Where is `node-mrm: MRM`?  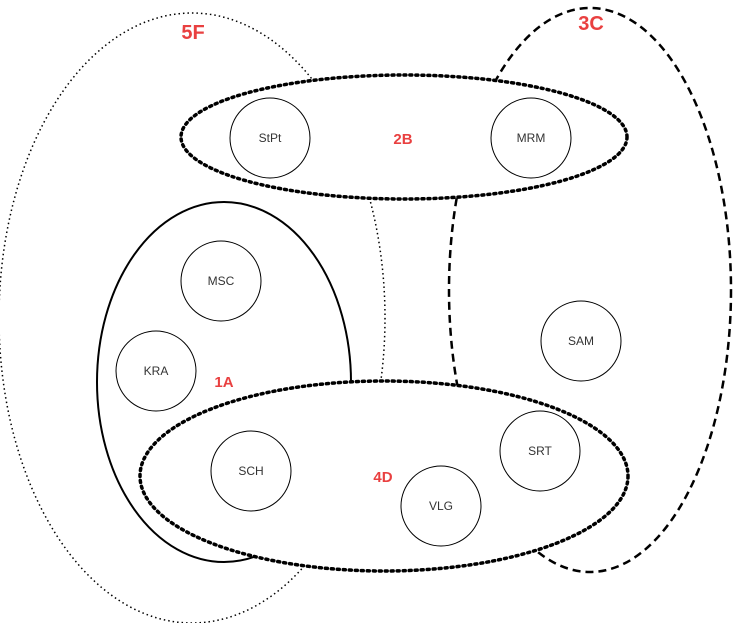 node-mrm: MRM is located at coordinates (531, 138).